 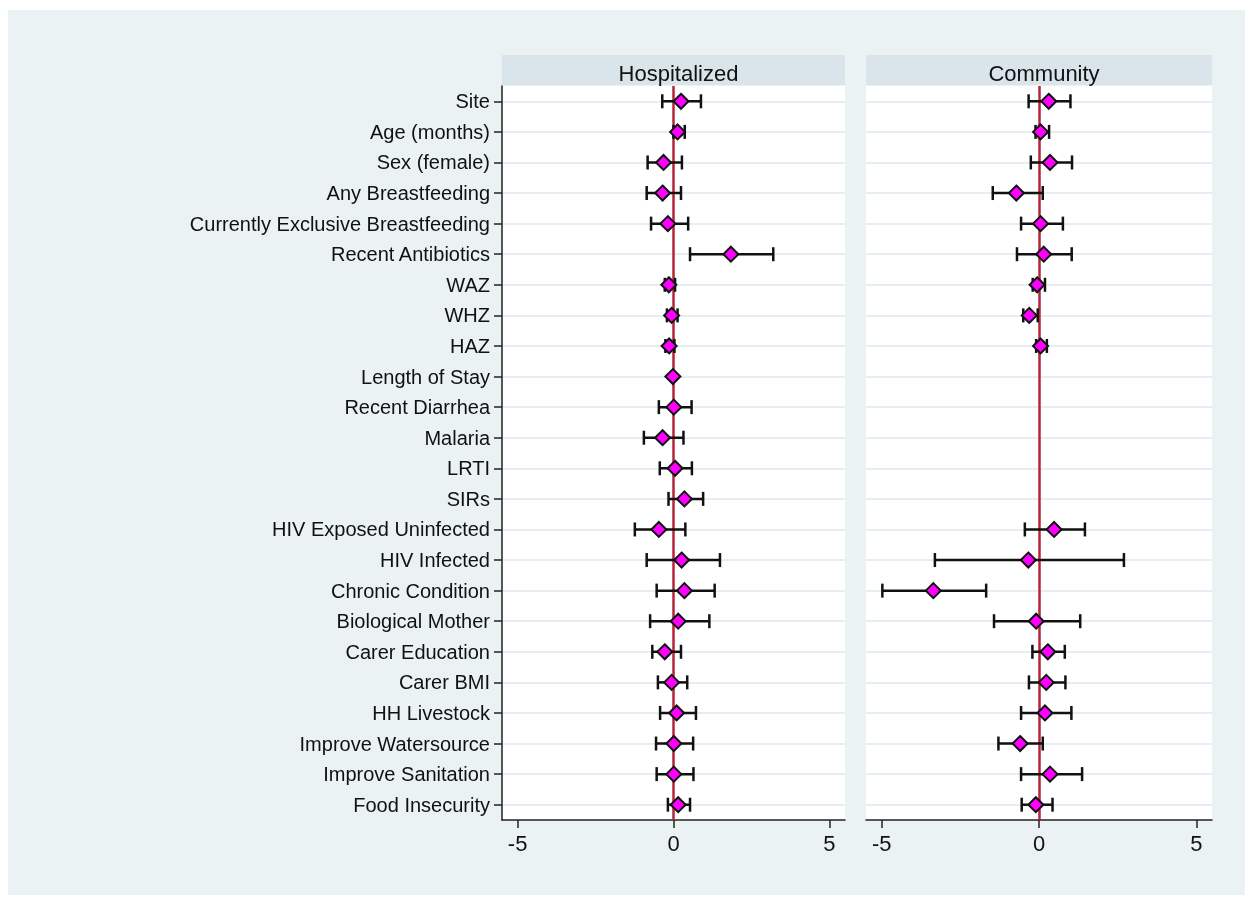 What do you see at coordinates (467, 315) in the screenshot?
I see `y-tick-label: WHZ` at bounding box center [467, 315].